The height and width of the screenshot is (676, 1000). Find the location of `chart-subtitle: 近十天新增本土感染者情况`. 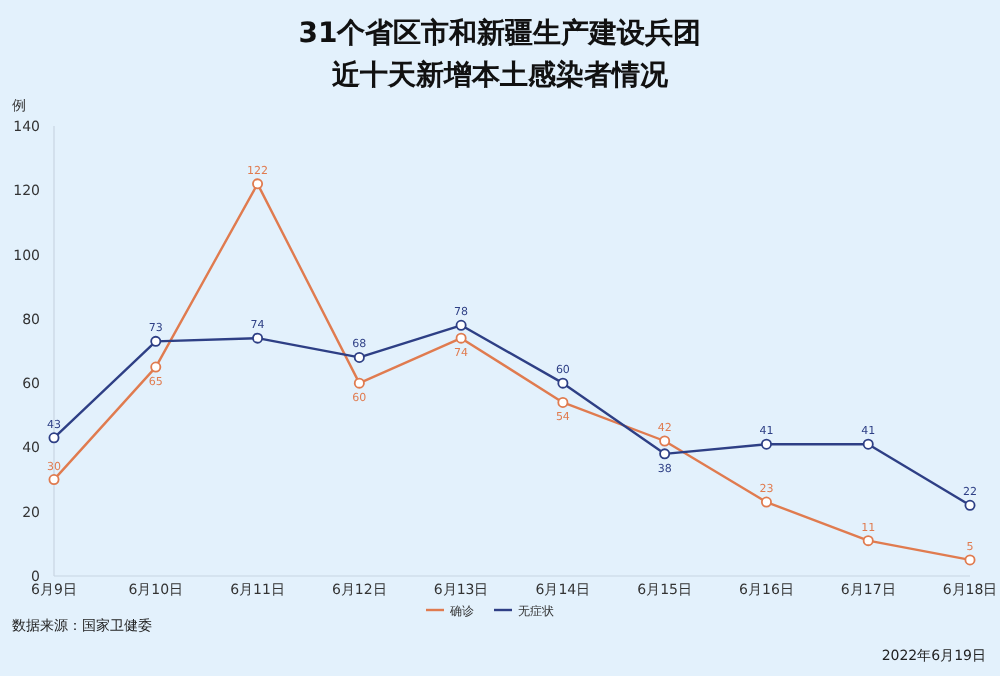

chart-subtitle: 近十天新增本土感染者情况 is located at coordinates (500, 75).